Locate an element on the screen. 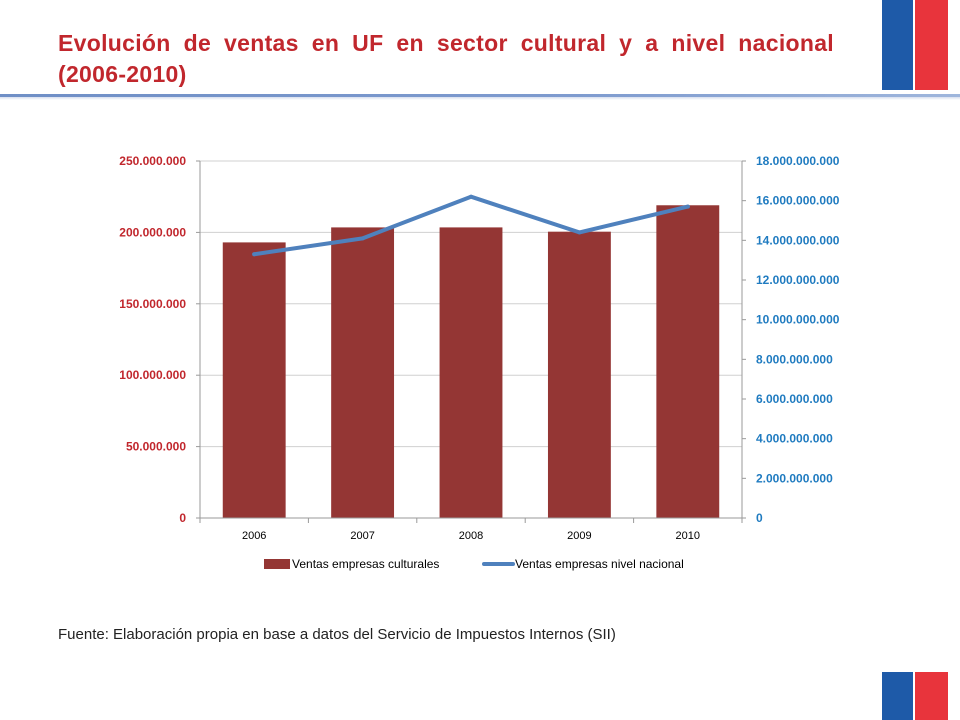  flag-emblem-bottom is located at coordinates (915, 696).